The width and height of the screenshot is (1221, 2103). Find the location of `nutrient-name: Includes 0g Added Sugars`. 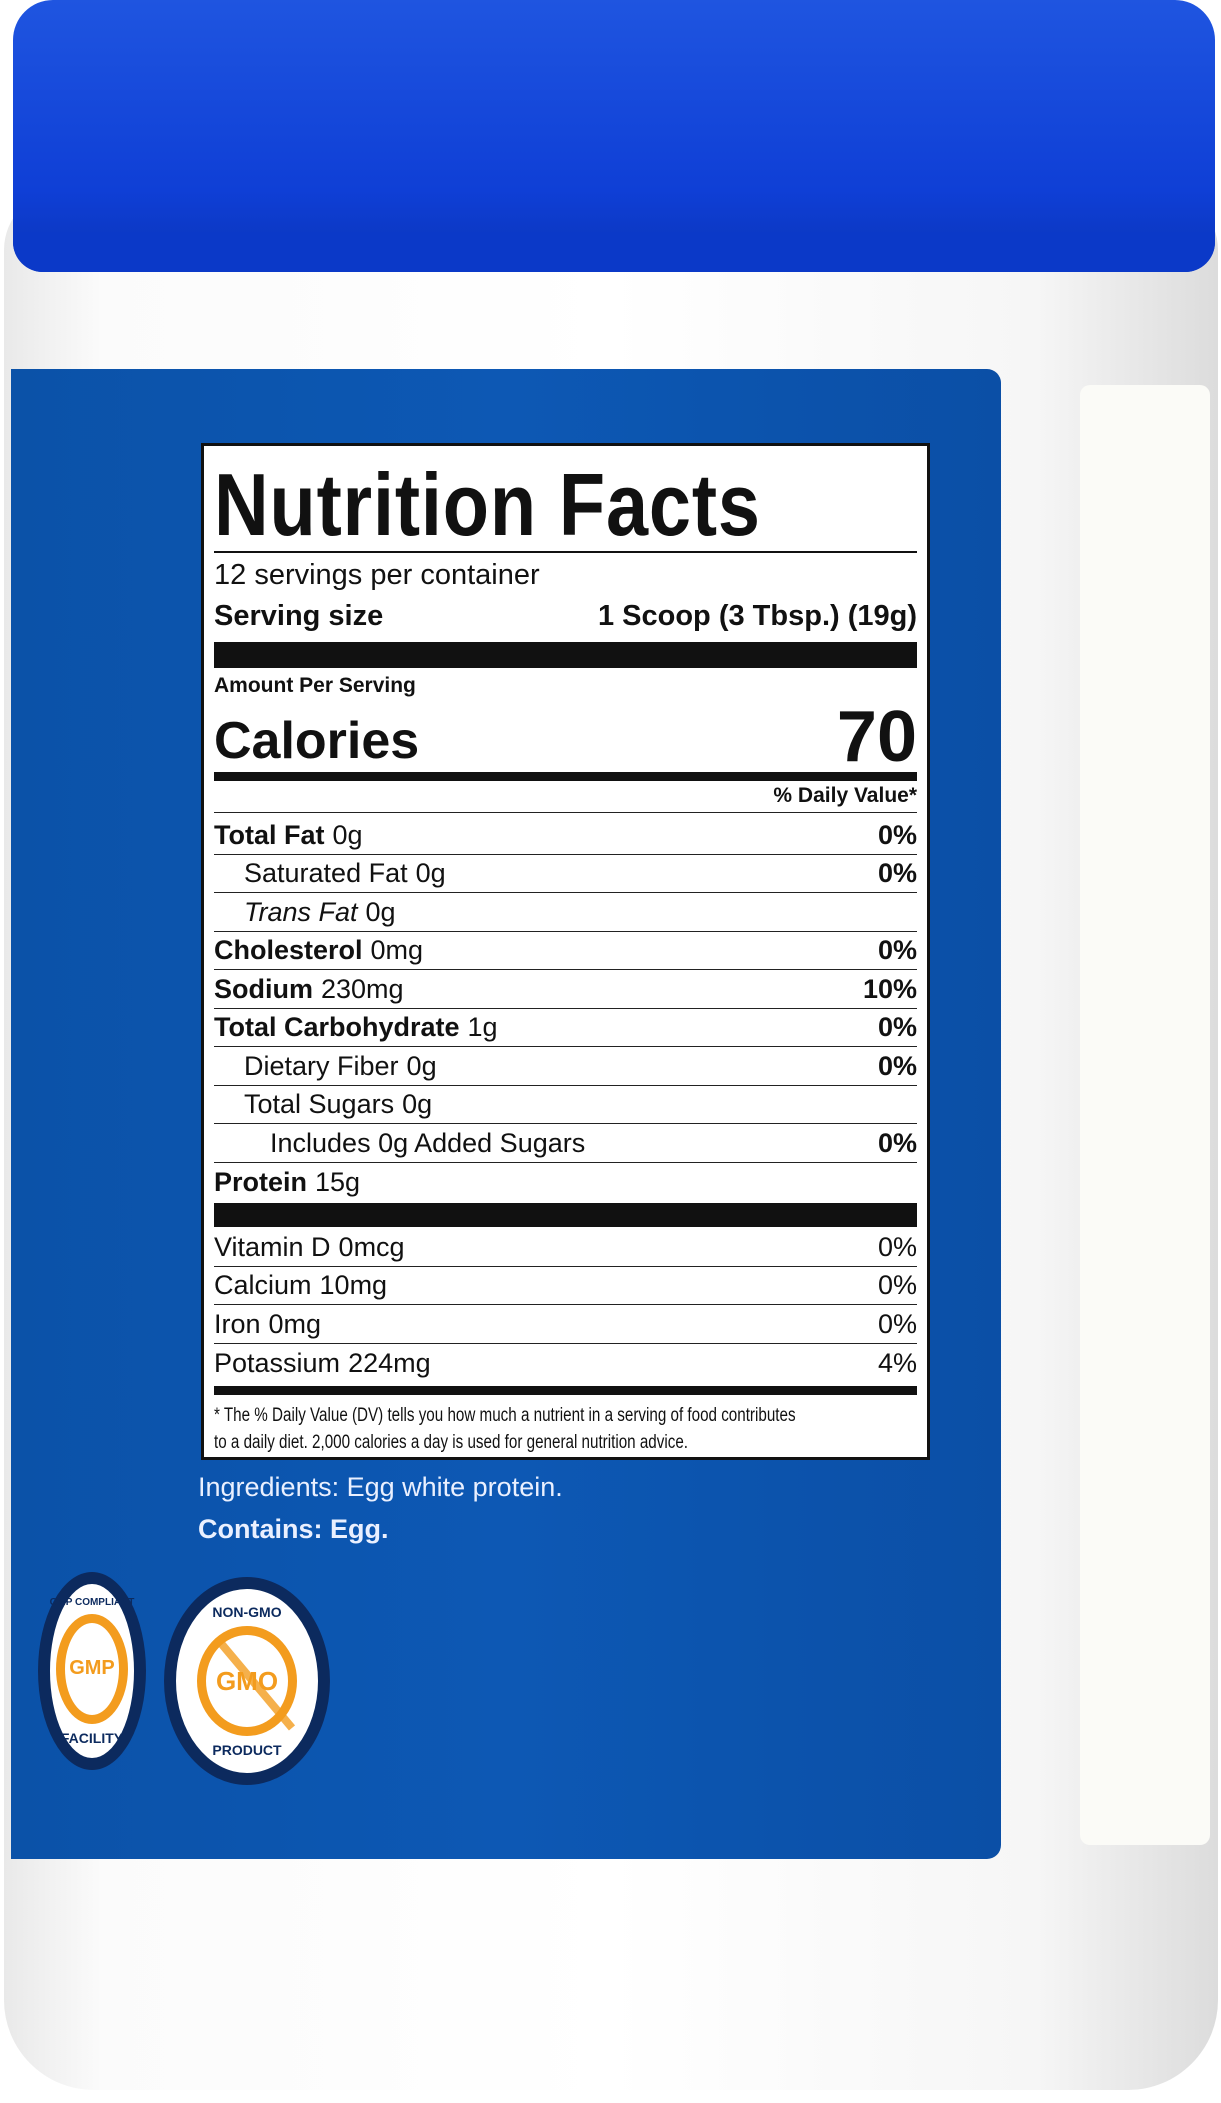

nutrient-name: Includes 0g Added Sugars is located at coordinates (403, 1143).